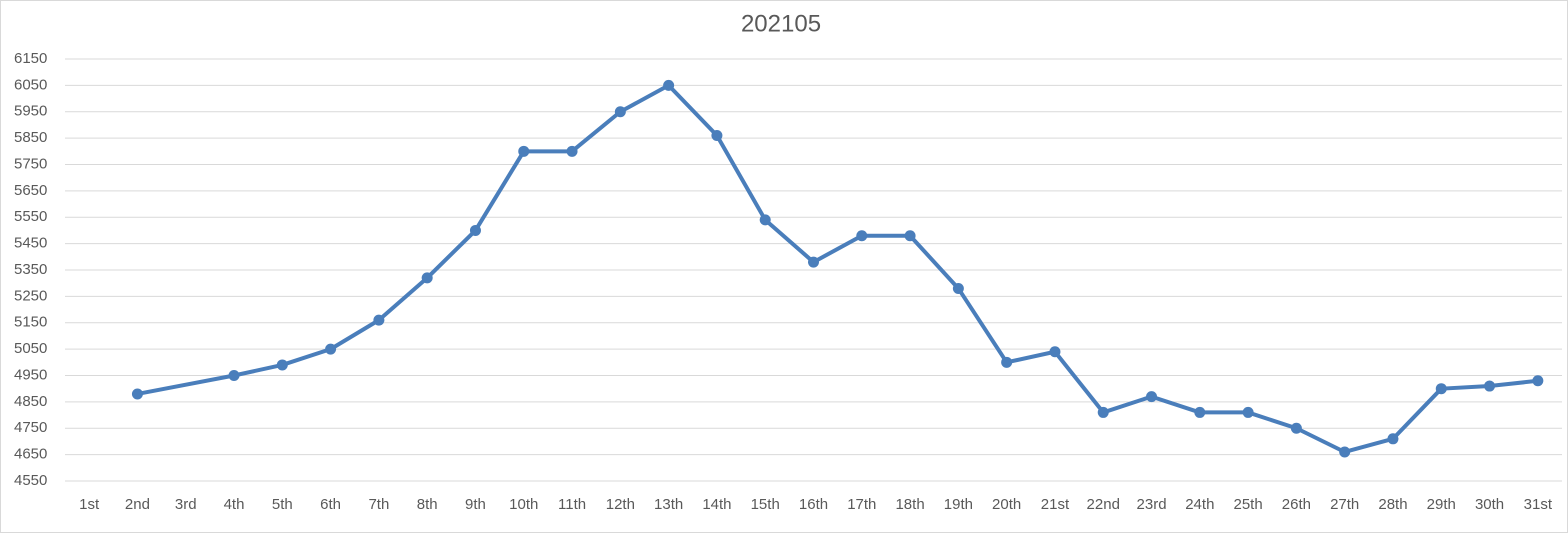 The width and height of the screenshot is (1568, 533). What do you see at coordinates (1055, 504) in the screenshot?
I see `x-tick-label: 21st` at bounding box center [1055, 504].